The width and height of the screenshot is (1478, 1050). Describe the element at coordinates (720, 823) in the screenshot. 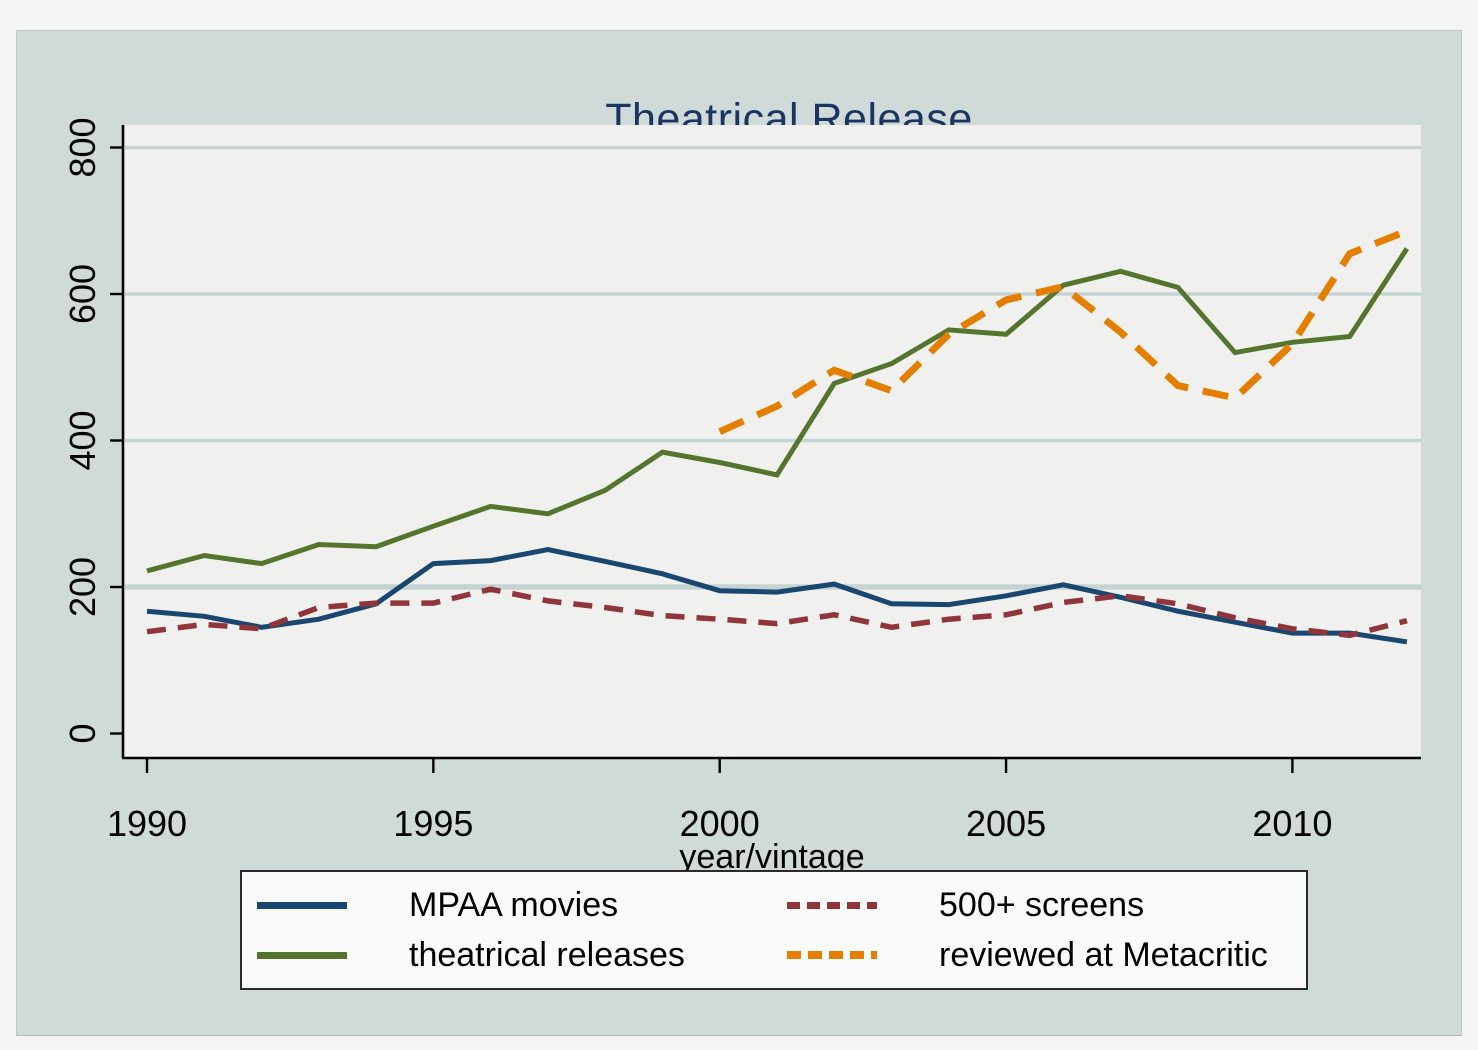

I see `x-tick-label-2000: 2000` at that location.